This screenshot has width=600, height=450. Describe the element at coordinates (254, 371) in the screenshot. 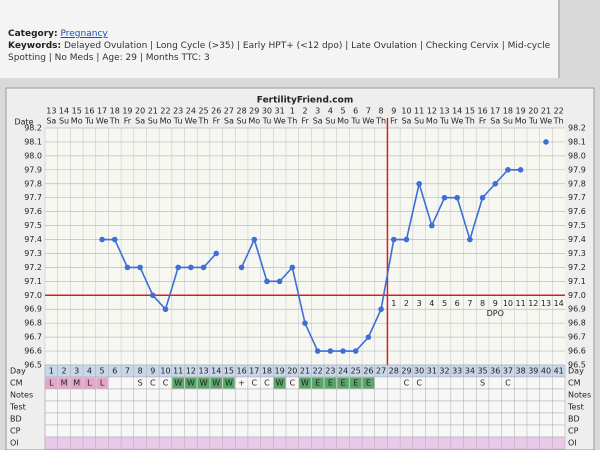

I see `day-number: 17` at that location.